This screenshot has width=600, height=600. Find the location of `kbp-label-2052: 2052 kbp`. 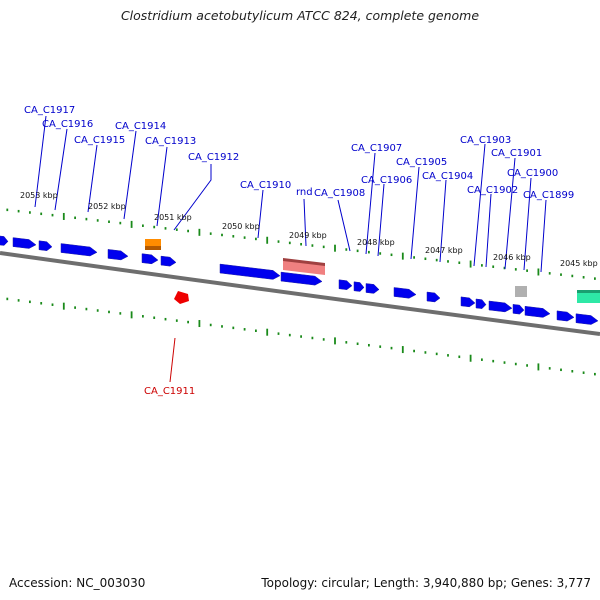

kbp-label-2052: 2052 kbp is located at coordinates (107, 206).